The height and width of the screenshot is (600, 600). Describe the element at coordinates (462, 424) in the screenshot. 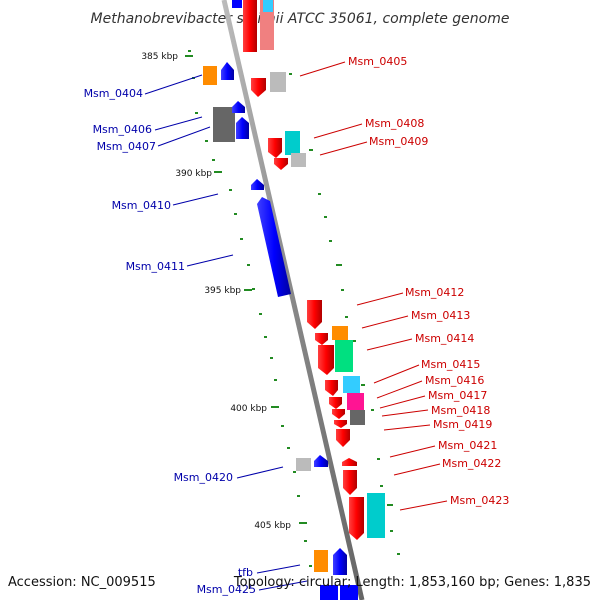

I see `label-msm-0419: Msm_0419` at that location.